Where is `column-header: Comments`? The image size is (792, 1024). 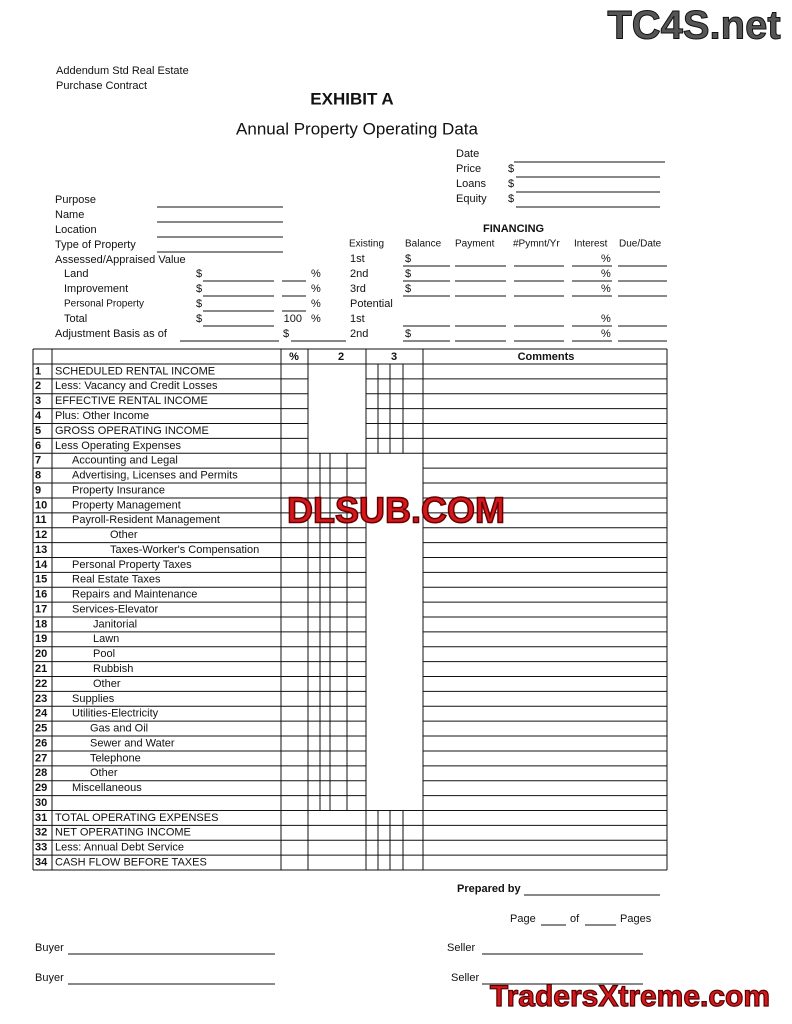 column-header: Comments is located at coordinates (546, 357).